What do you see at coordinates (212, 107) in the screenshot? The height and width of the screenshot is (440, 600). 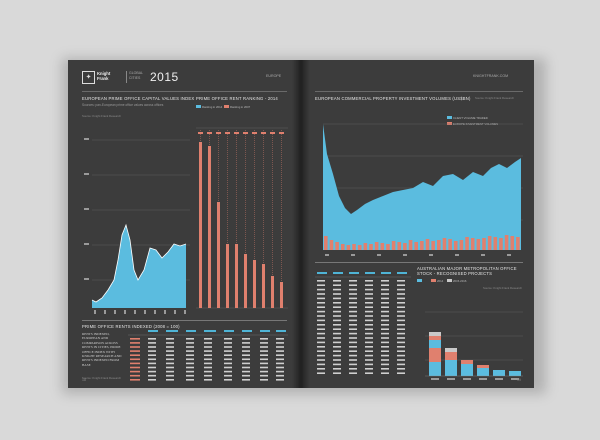 I see `chart2-legend-2014: Ranking in 2014` at bounding box center [212, 107].